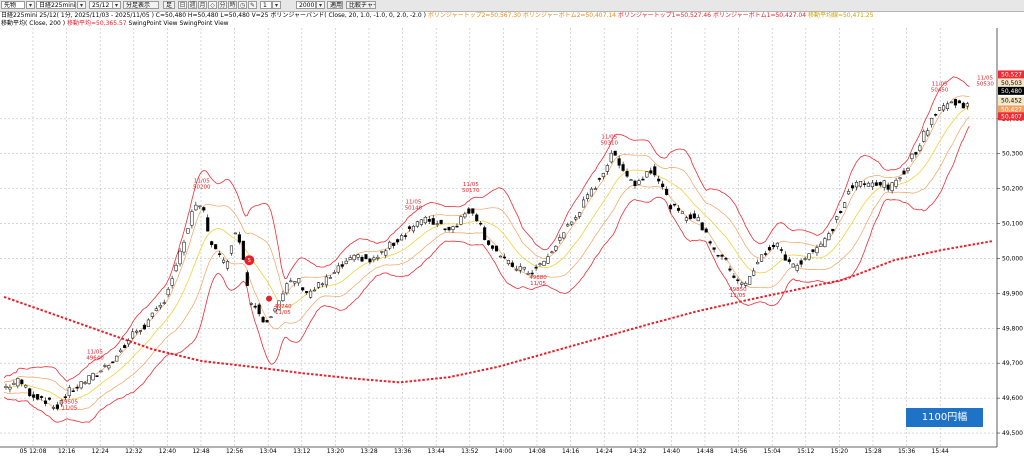  Describe the element at coordinates (56, 5) in the screenshot. I see `contract-select: 日経225mini` at that location.